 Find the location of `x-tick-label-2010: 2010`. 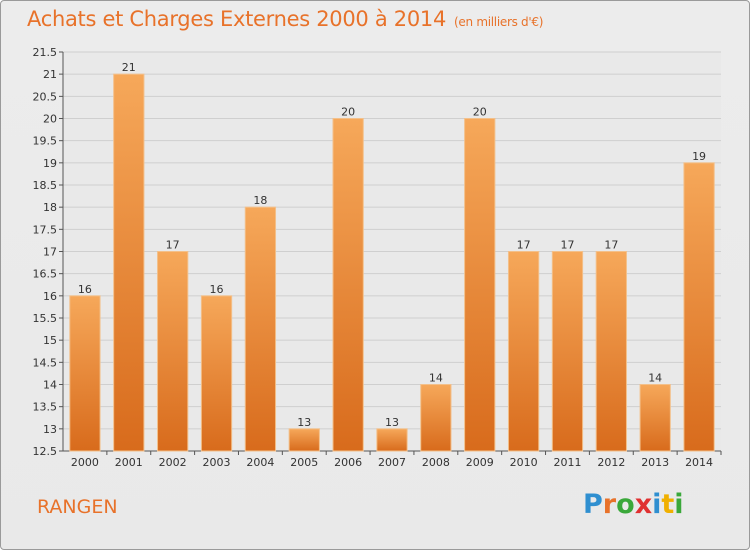

x-tick-label-2010: 2010 is located at coordinates (524, 462).